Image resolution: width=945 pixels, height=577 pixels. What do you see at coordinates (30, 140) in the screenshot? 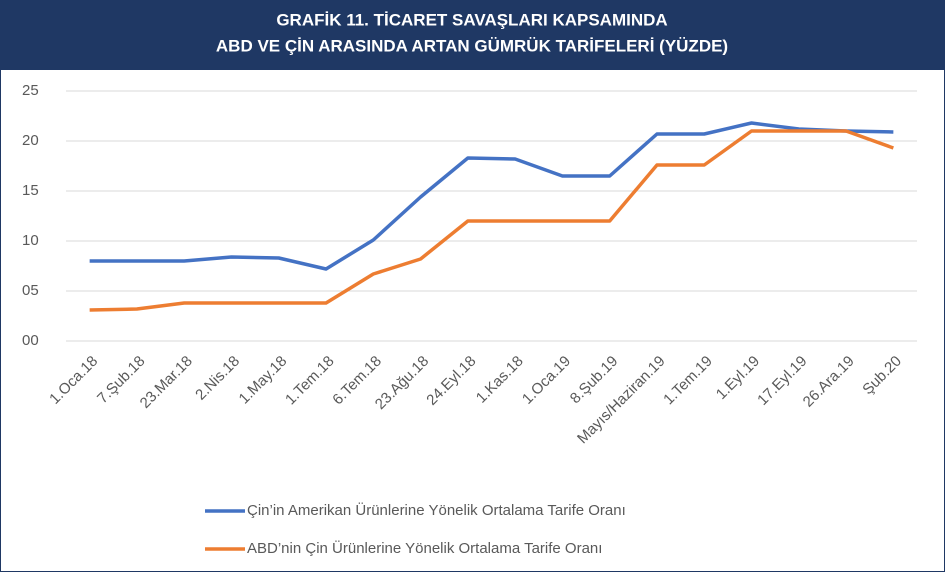
I see `y-tick-label: 20` at bounding box center [30, 140].